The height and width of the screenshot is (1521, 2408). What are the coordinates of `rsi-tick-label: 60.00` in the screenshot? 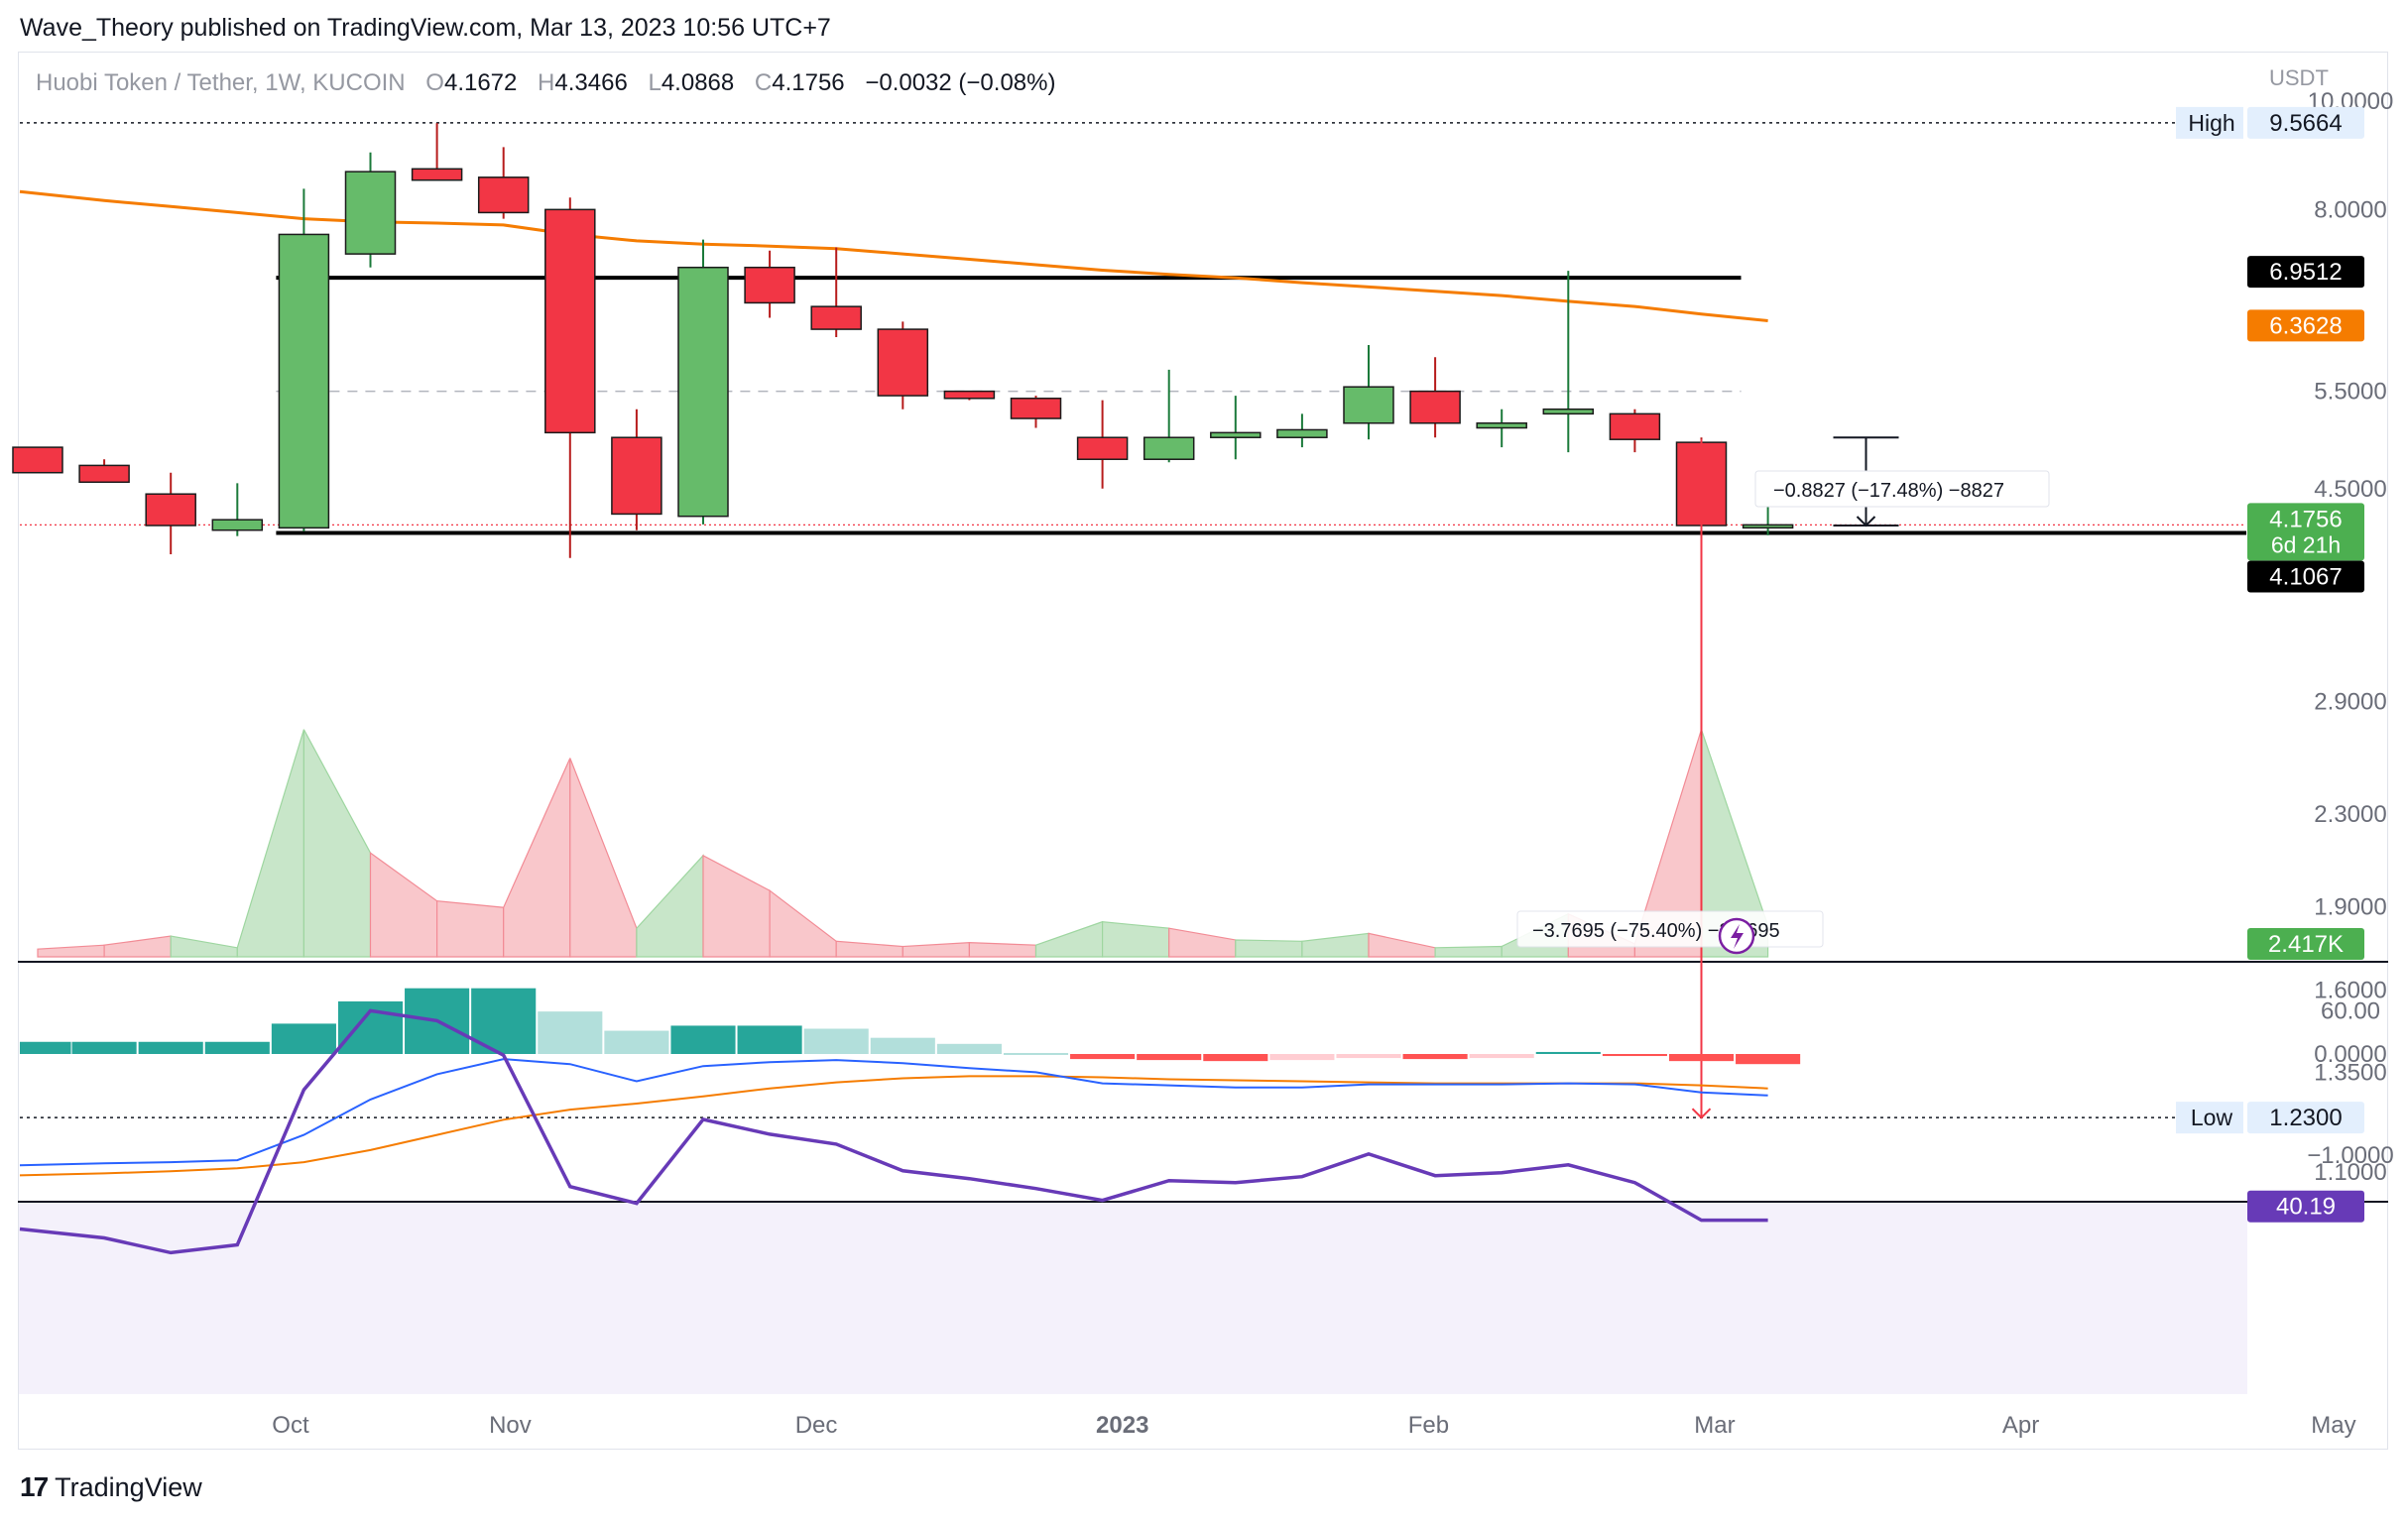 It's located at (2351, 1010).